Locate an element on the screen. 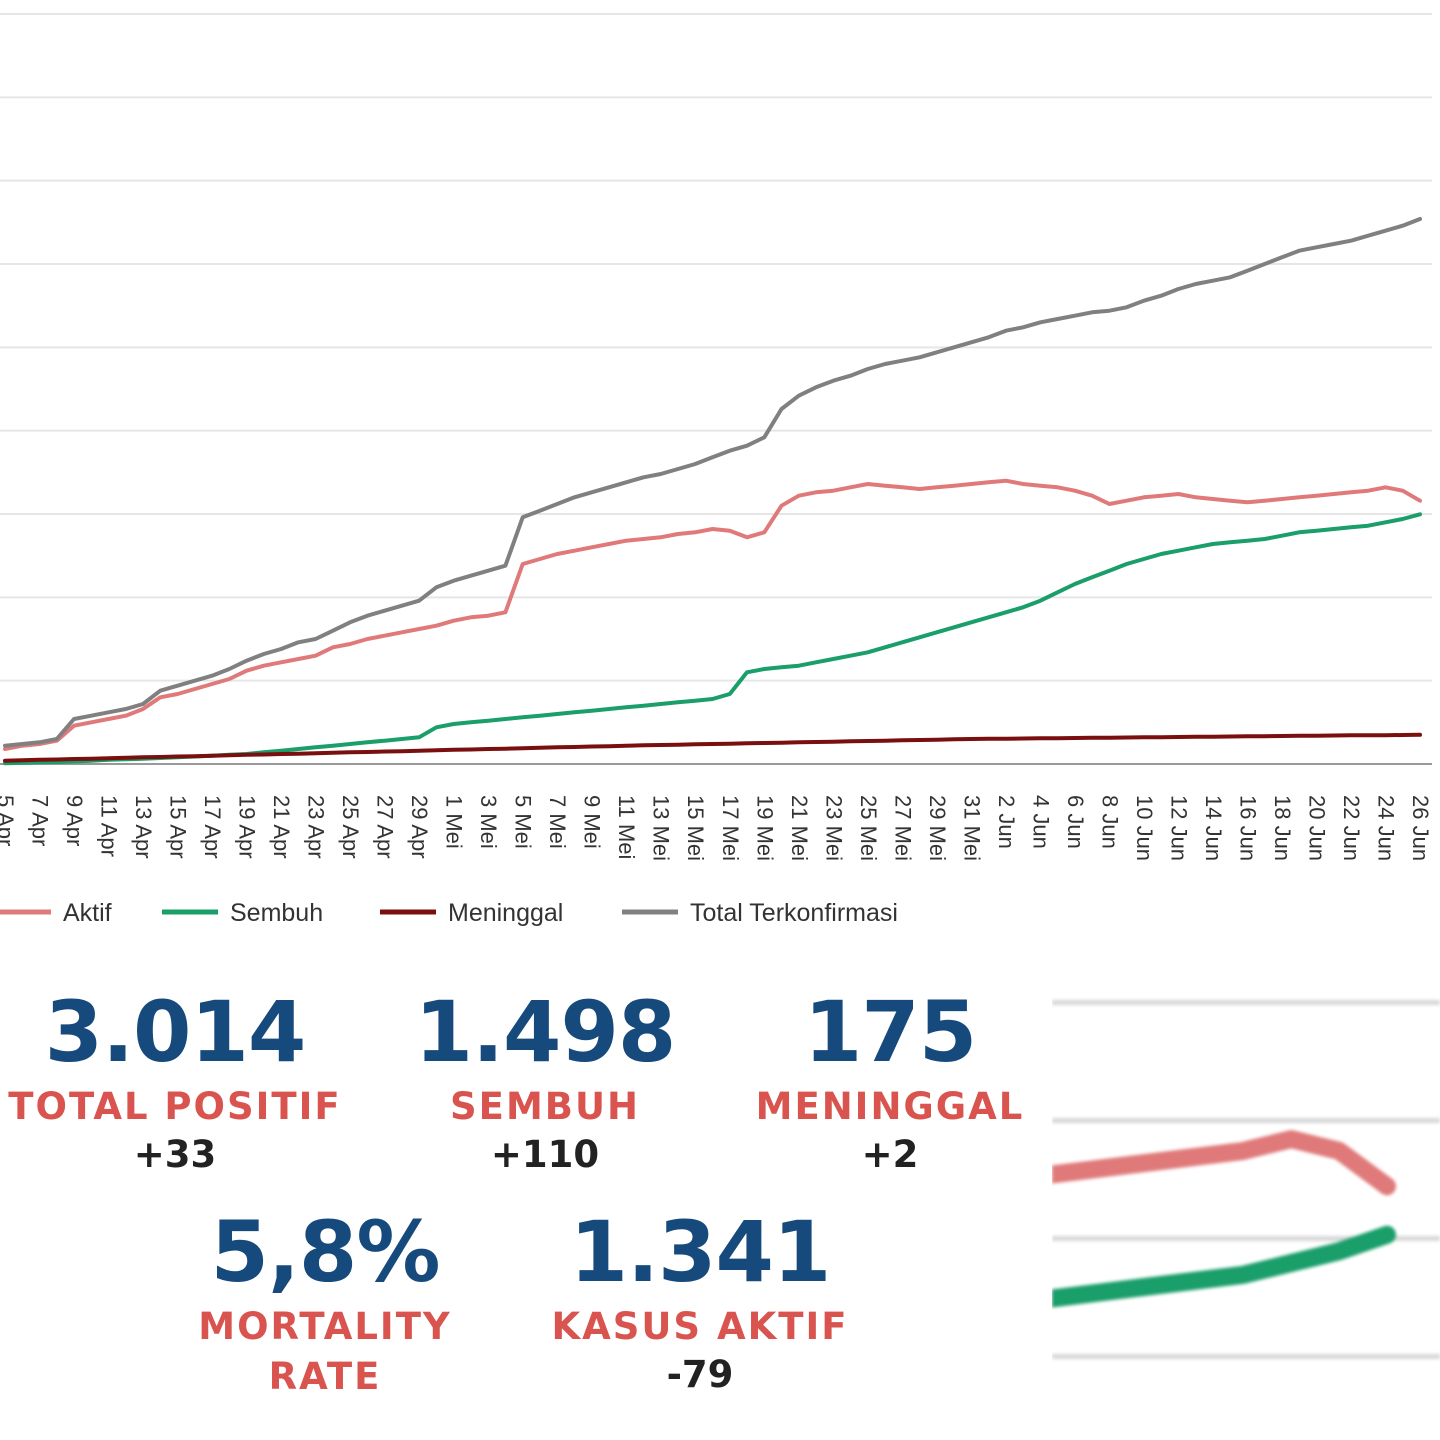  x-tick-label: 26 Jun is located at coordinates (1420, 828).